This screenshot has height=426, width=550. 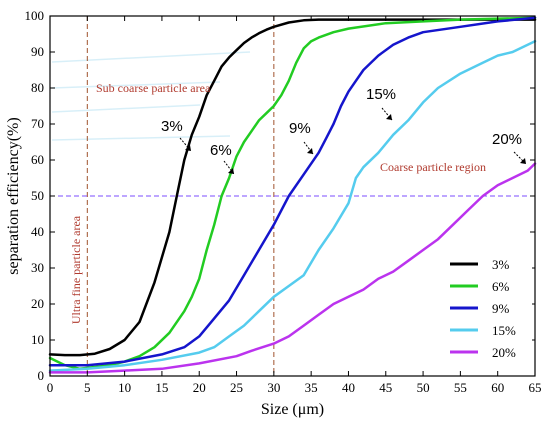 I want to click on x-axis-label: Size (μm), so click(x=292, y=409).